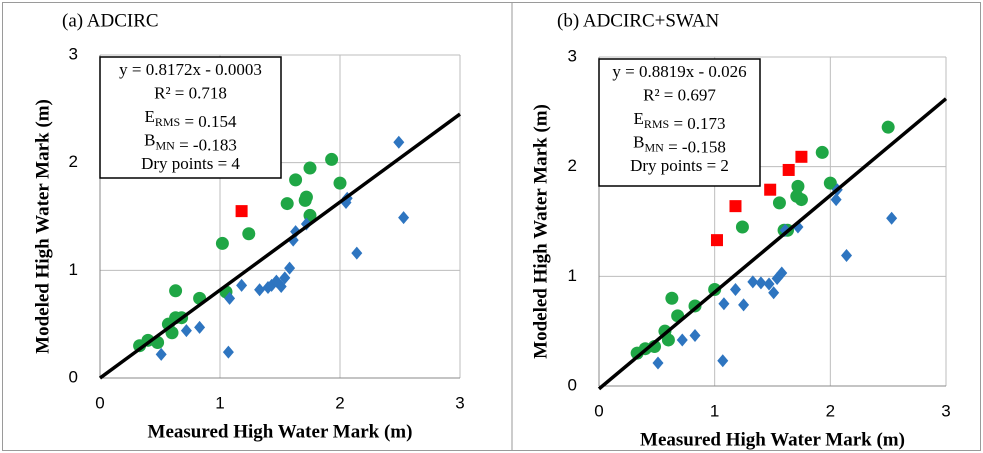  What do you see at coordinates (695, 146) in the screenshot?
I see `stats-text: = -0.158` at bounding box center [695, 146].